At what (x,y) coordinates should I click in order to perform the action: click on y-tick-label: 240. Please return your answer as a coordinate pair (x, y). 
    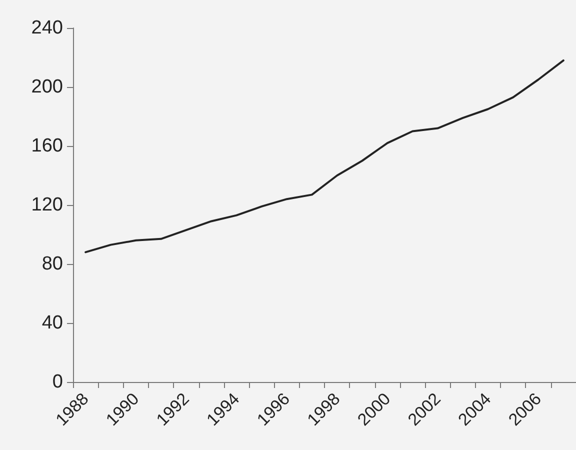
    Looking at the image, I should click on (47, 28).